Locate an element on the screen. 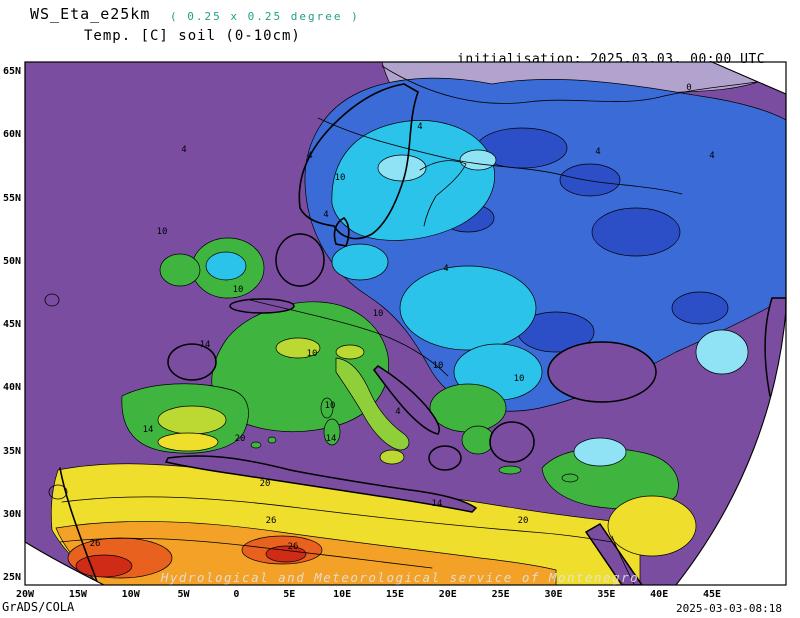 Image resolution: width=800 pixels, height=618 pixels. lon-label: 5E is located at coordinates (289, 594).